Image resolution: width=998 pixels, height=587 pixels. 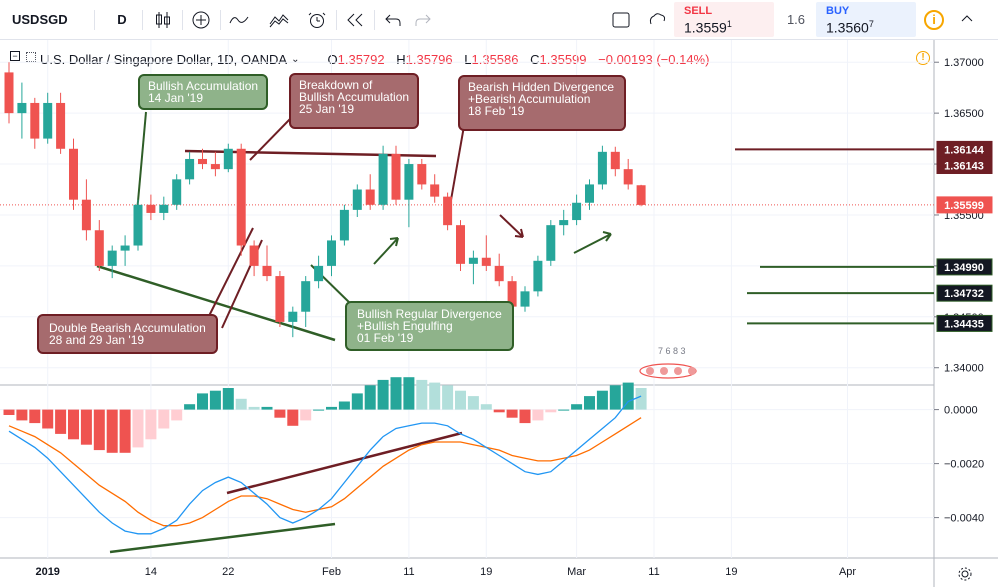 What do you see at coordinates (934, 20) in the screenshot?
I see `info-icon: i` at bounding box center [934, 20].